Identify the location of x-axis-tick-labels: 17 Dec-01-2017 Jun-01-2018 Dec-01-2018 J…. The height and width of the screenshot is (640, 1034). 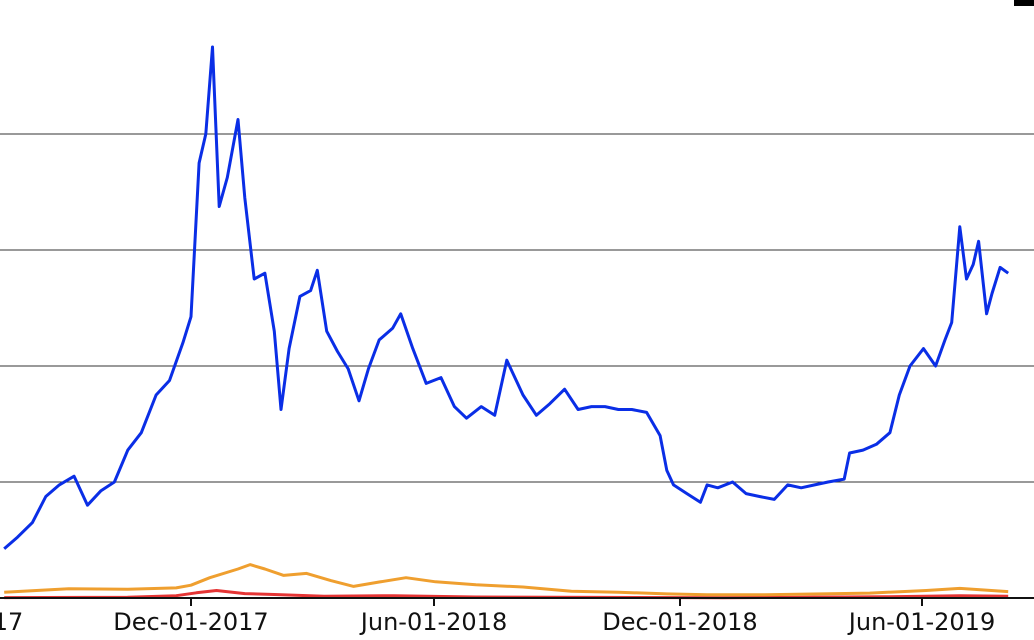
(497, 622).